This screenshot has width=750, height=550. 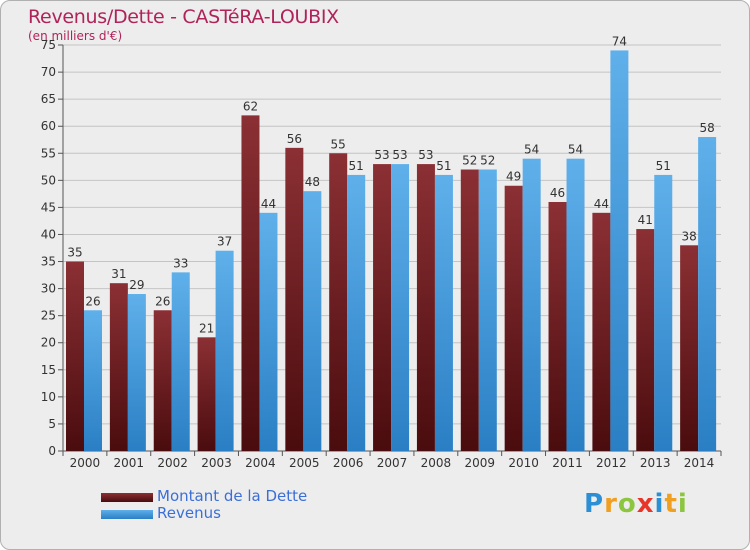 I want to click on data-label-revenus: 58, so click(x=706, y=128).